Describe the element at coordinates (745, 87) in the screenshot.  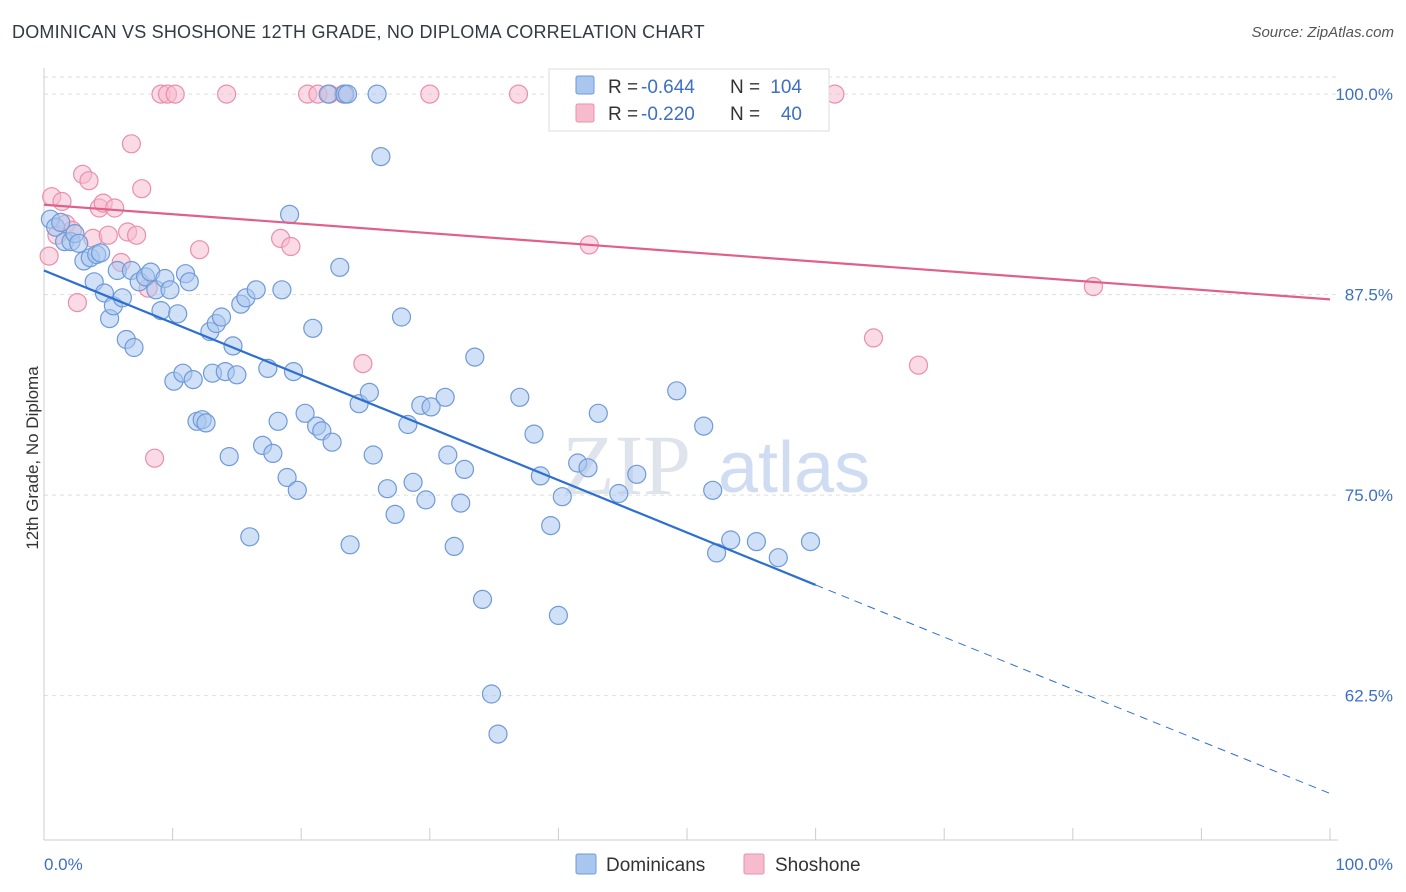
I see `legend-n-label-dominicans: N =` at that location.